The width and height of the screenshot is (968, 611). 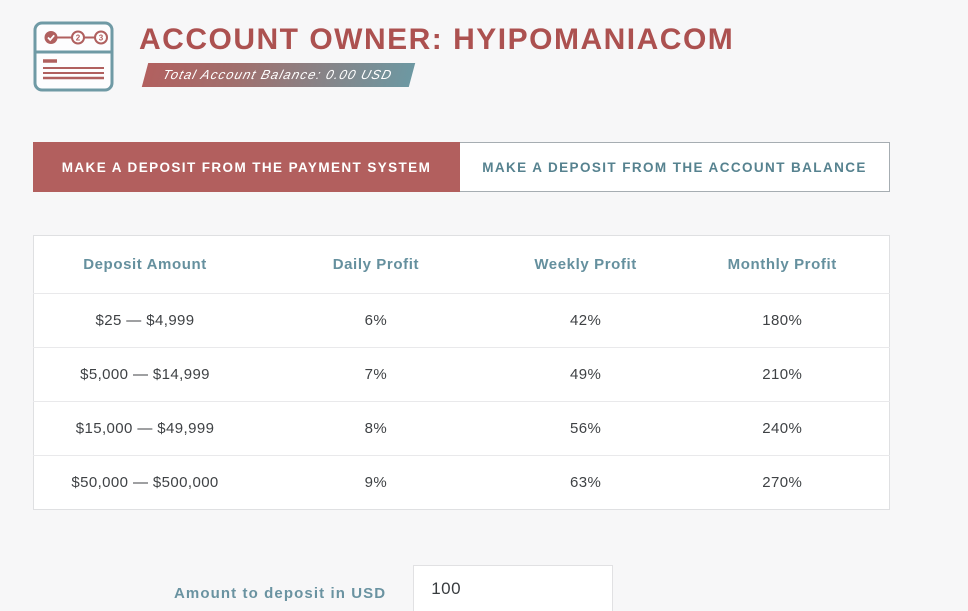 I want to click on balance-badge: Total Account Balance: 0.00 USD, so click(x=278, y=75).